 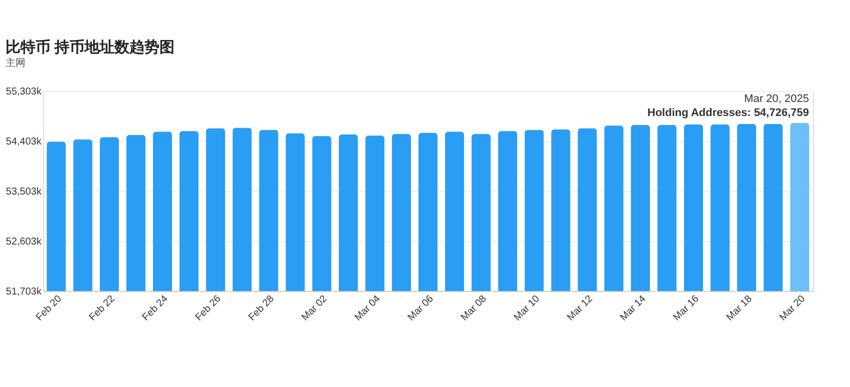 What do you see at coordinates (24, 192) in the screenshot?
I see `y-tick-label: 53,503k` at bounding box center [24, 192].